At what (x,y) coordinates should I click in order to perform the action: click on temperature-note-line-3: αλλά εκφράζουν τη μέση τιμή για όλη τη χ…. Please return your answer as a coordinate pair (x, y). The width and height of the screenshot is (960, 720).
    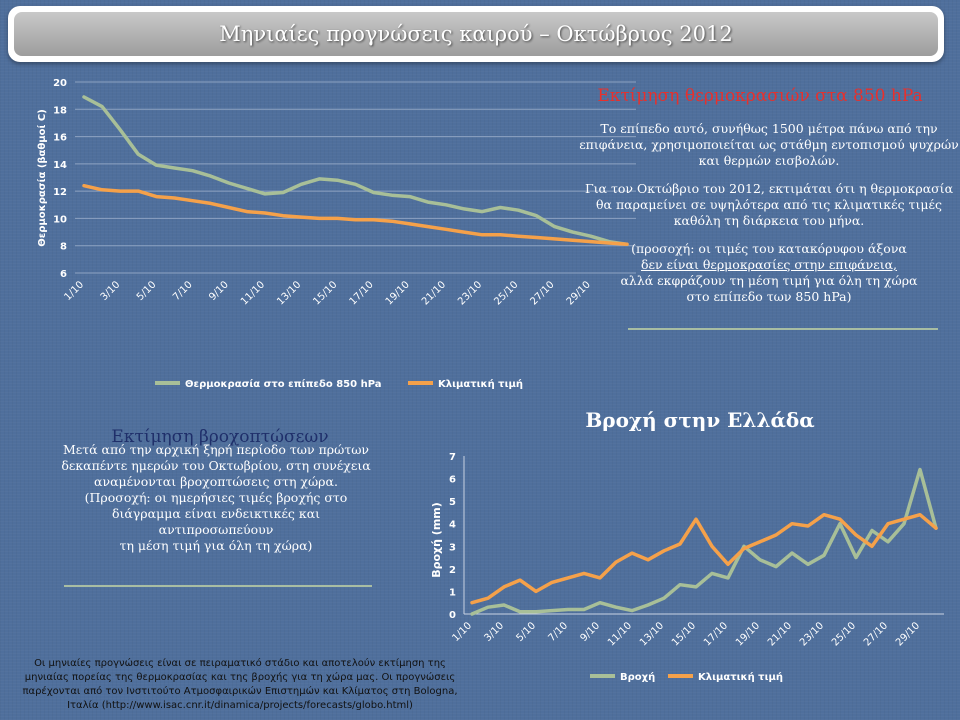
    Looking at the image, I should click on (769, 280).